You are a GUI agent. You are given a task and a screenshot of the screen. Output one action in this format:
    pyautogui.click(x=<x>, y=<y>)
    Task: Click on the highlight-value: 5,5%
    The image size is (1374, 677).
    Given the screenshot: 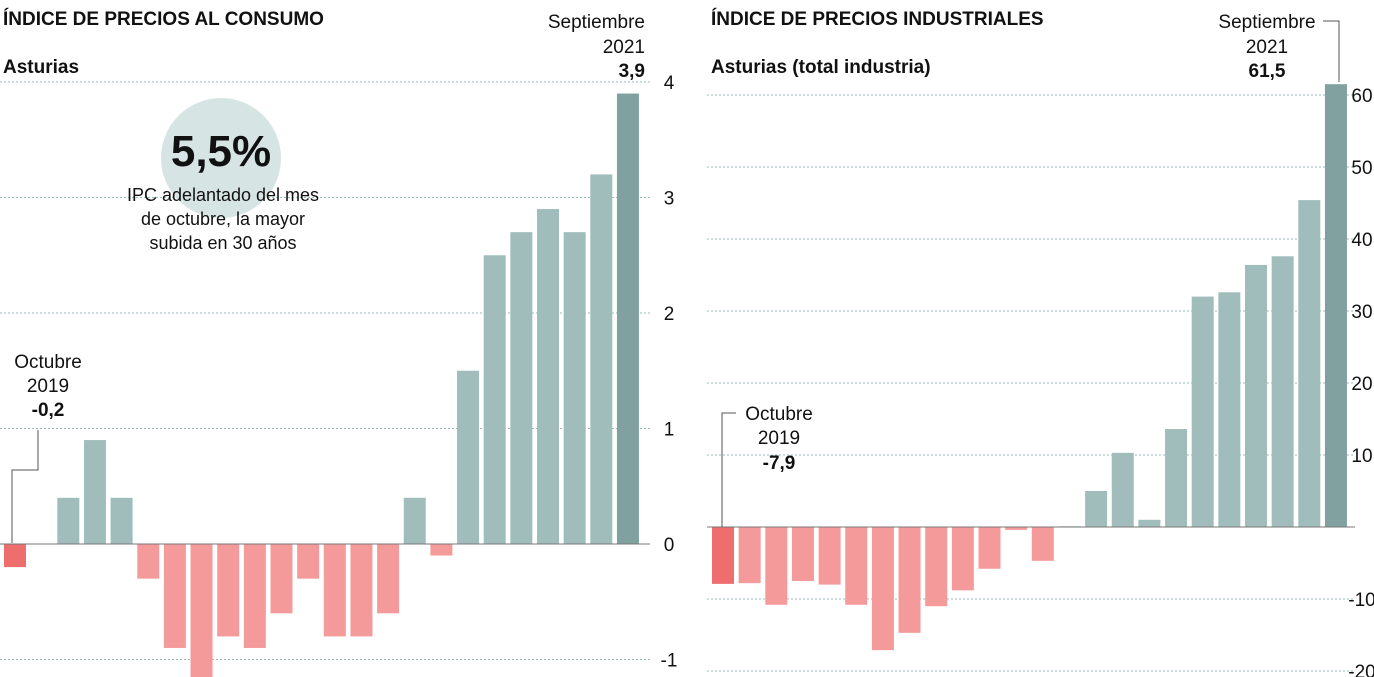 What is the action you would take?
    pyautogui.click(x=221, y=151)
    